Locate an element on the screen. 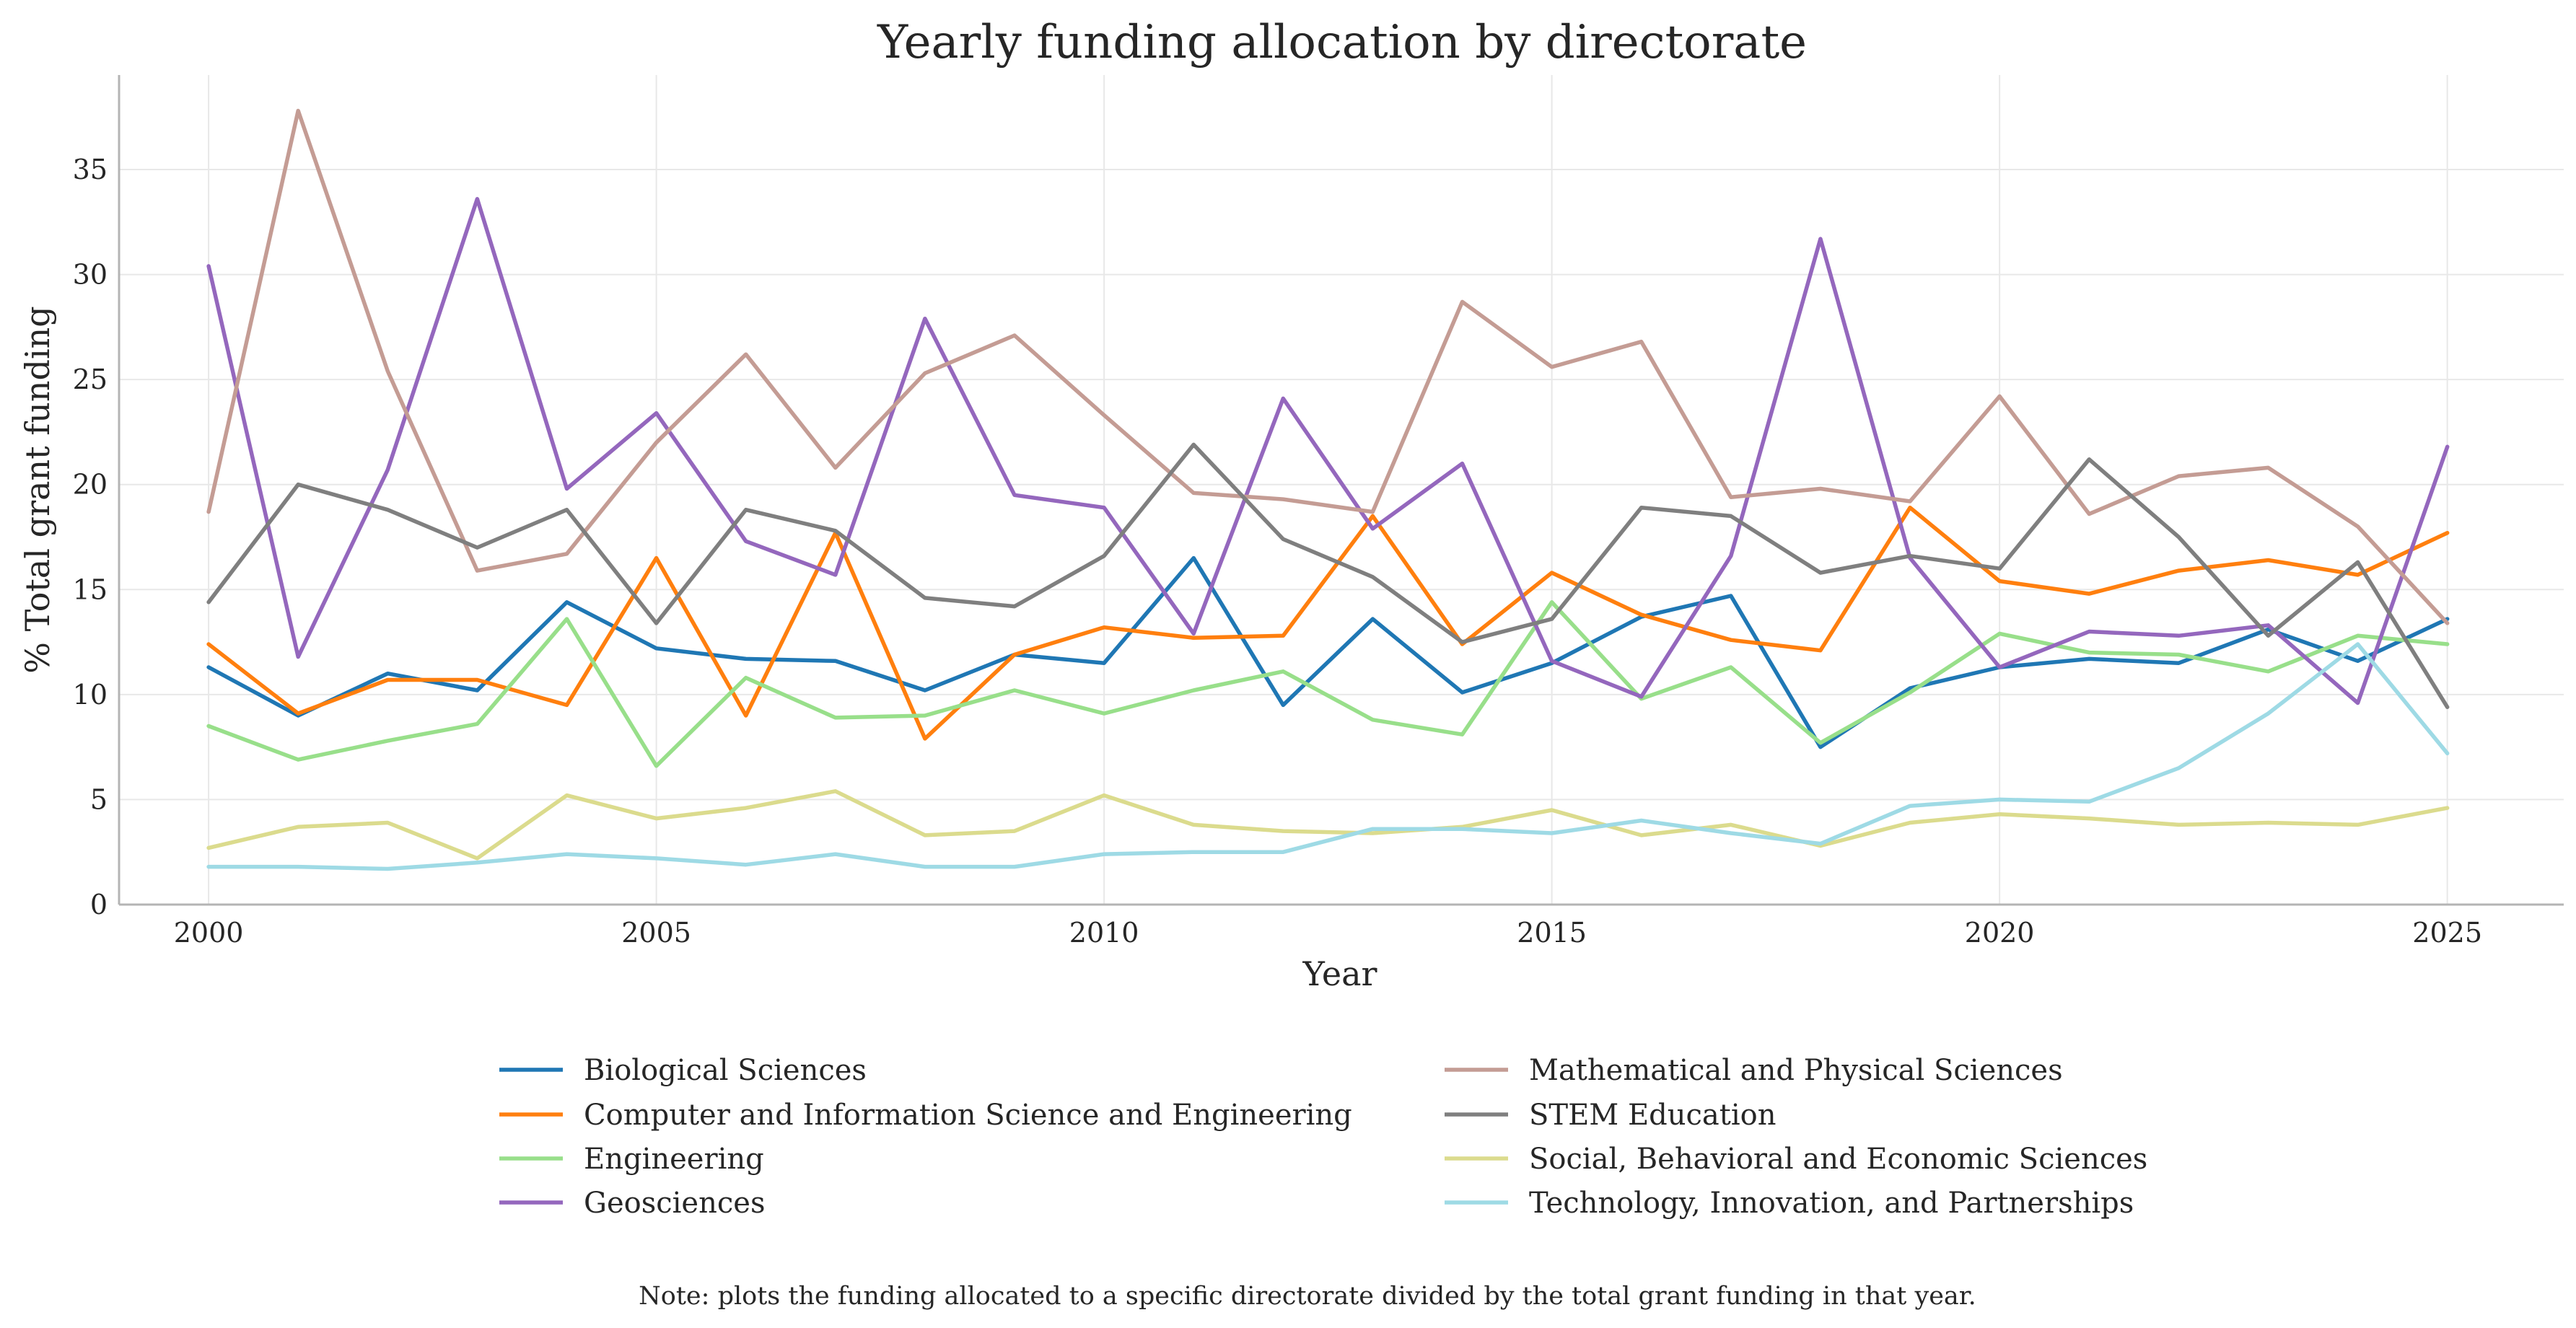  y-axis-label: % Total grant funding is located at coordinates (37, 489).